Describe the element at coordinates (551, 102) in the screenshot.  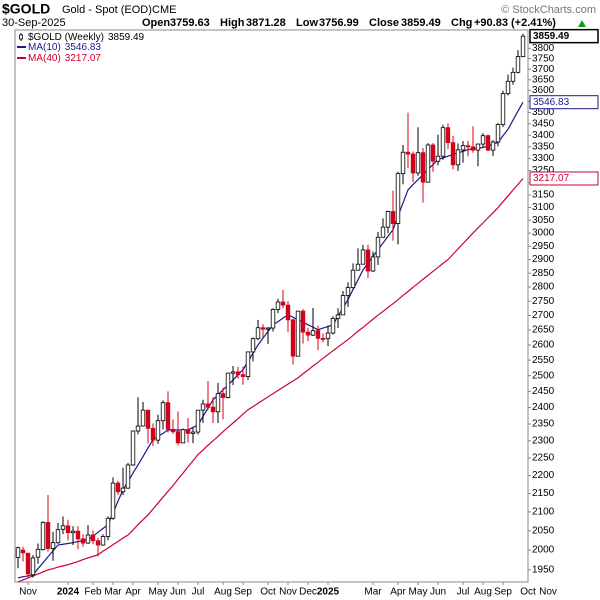
I see `value-box-label: 3546.83` at that location.